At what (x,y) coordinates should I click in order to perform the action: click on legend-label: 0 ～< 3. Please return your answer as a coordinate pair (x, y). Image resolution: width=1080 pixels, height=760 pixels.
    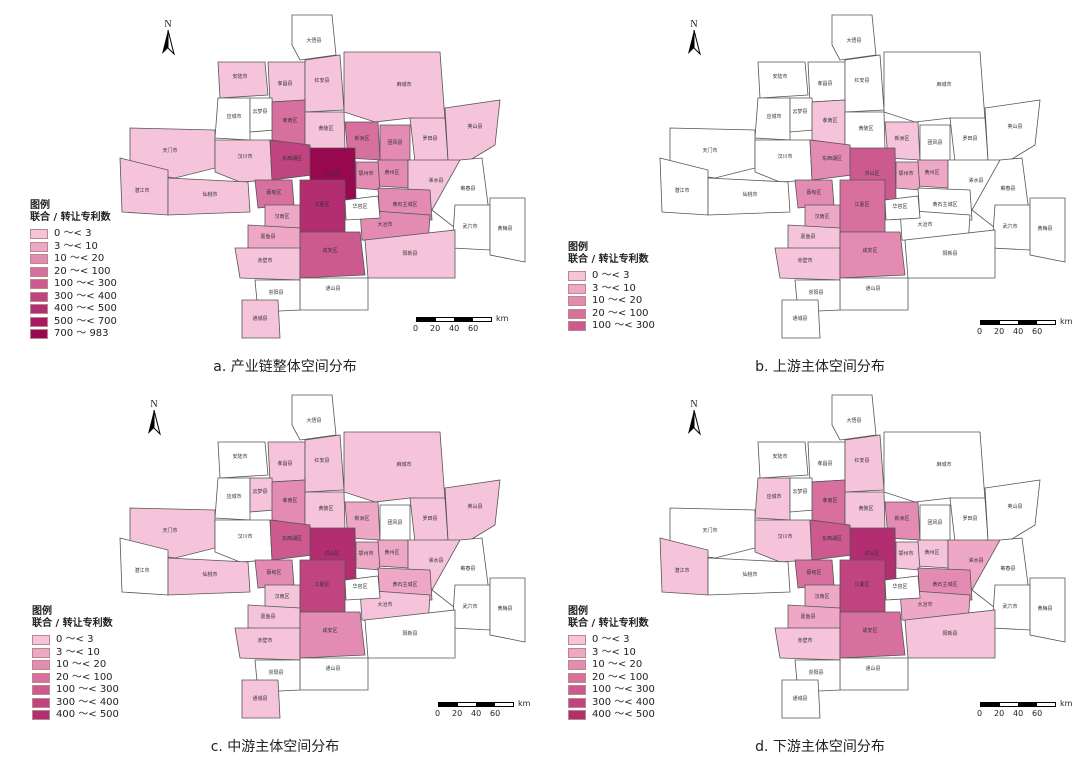
    Looking at the image, I should click on (75, 640).